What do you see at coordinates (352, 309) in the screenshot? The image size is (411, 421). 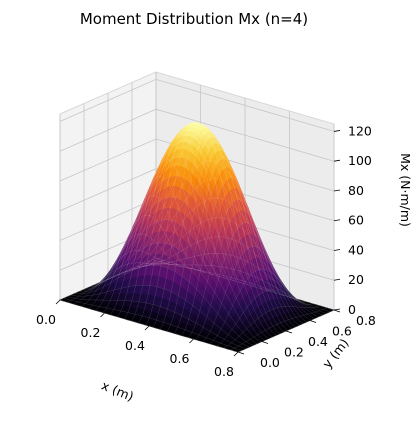 I see `z-tick-label: 0` at bounding box center [352, 309].